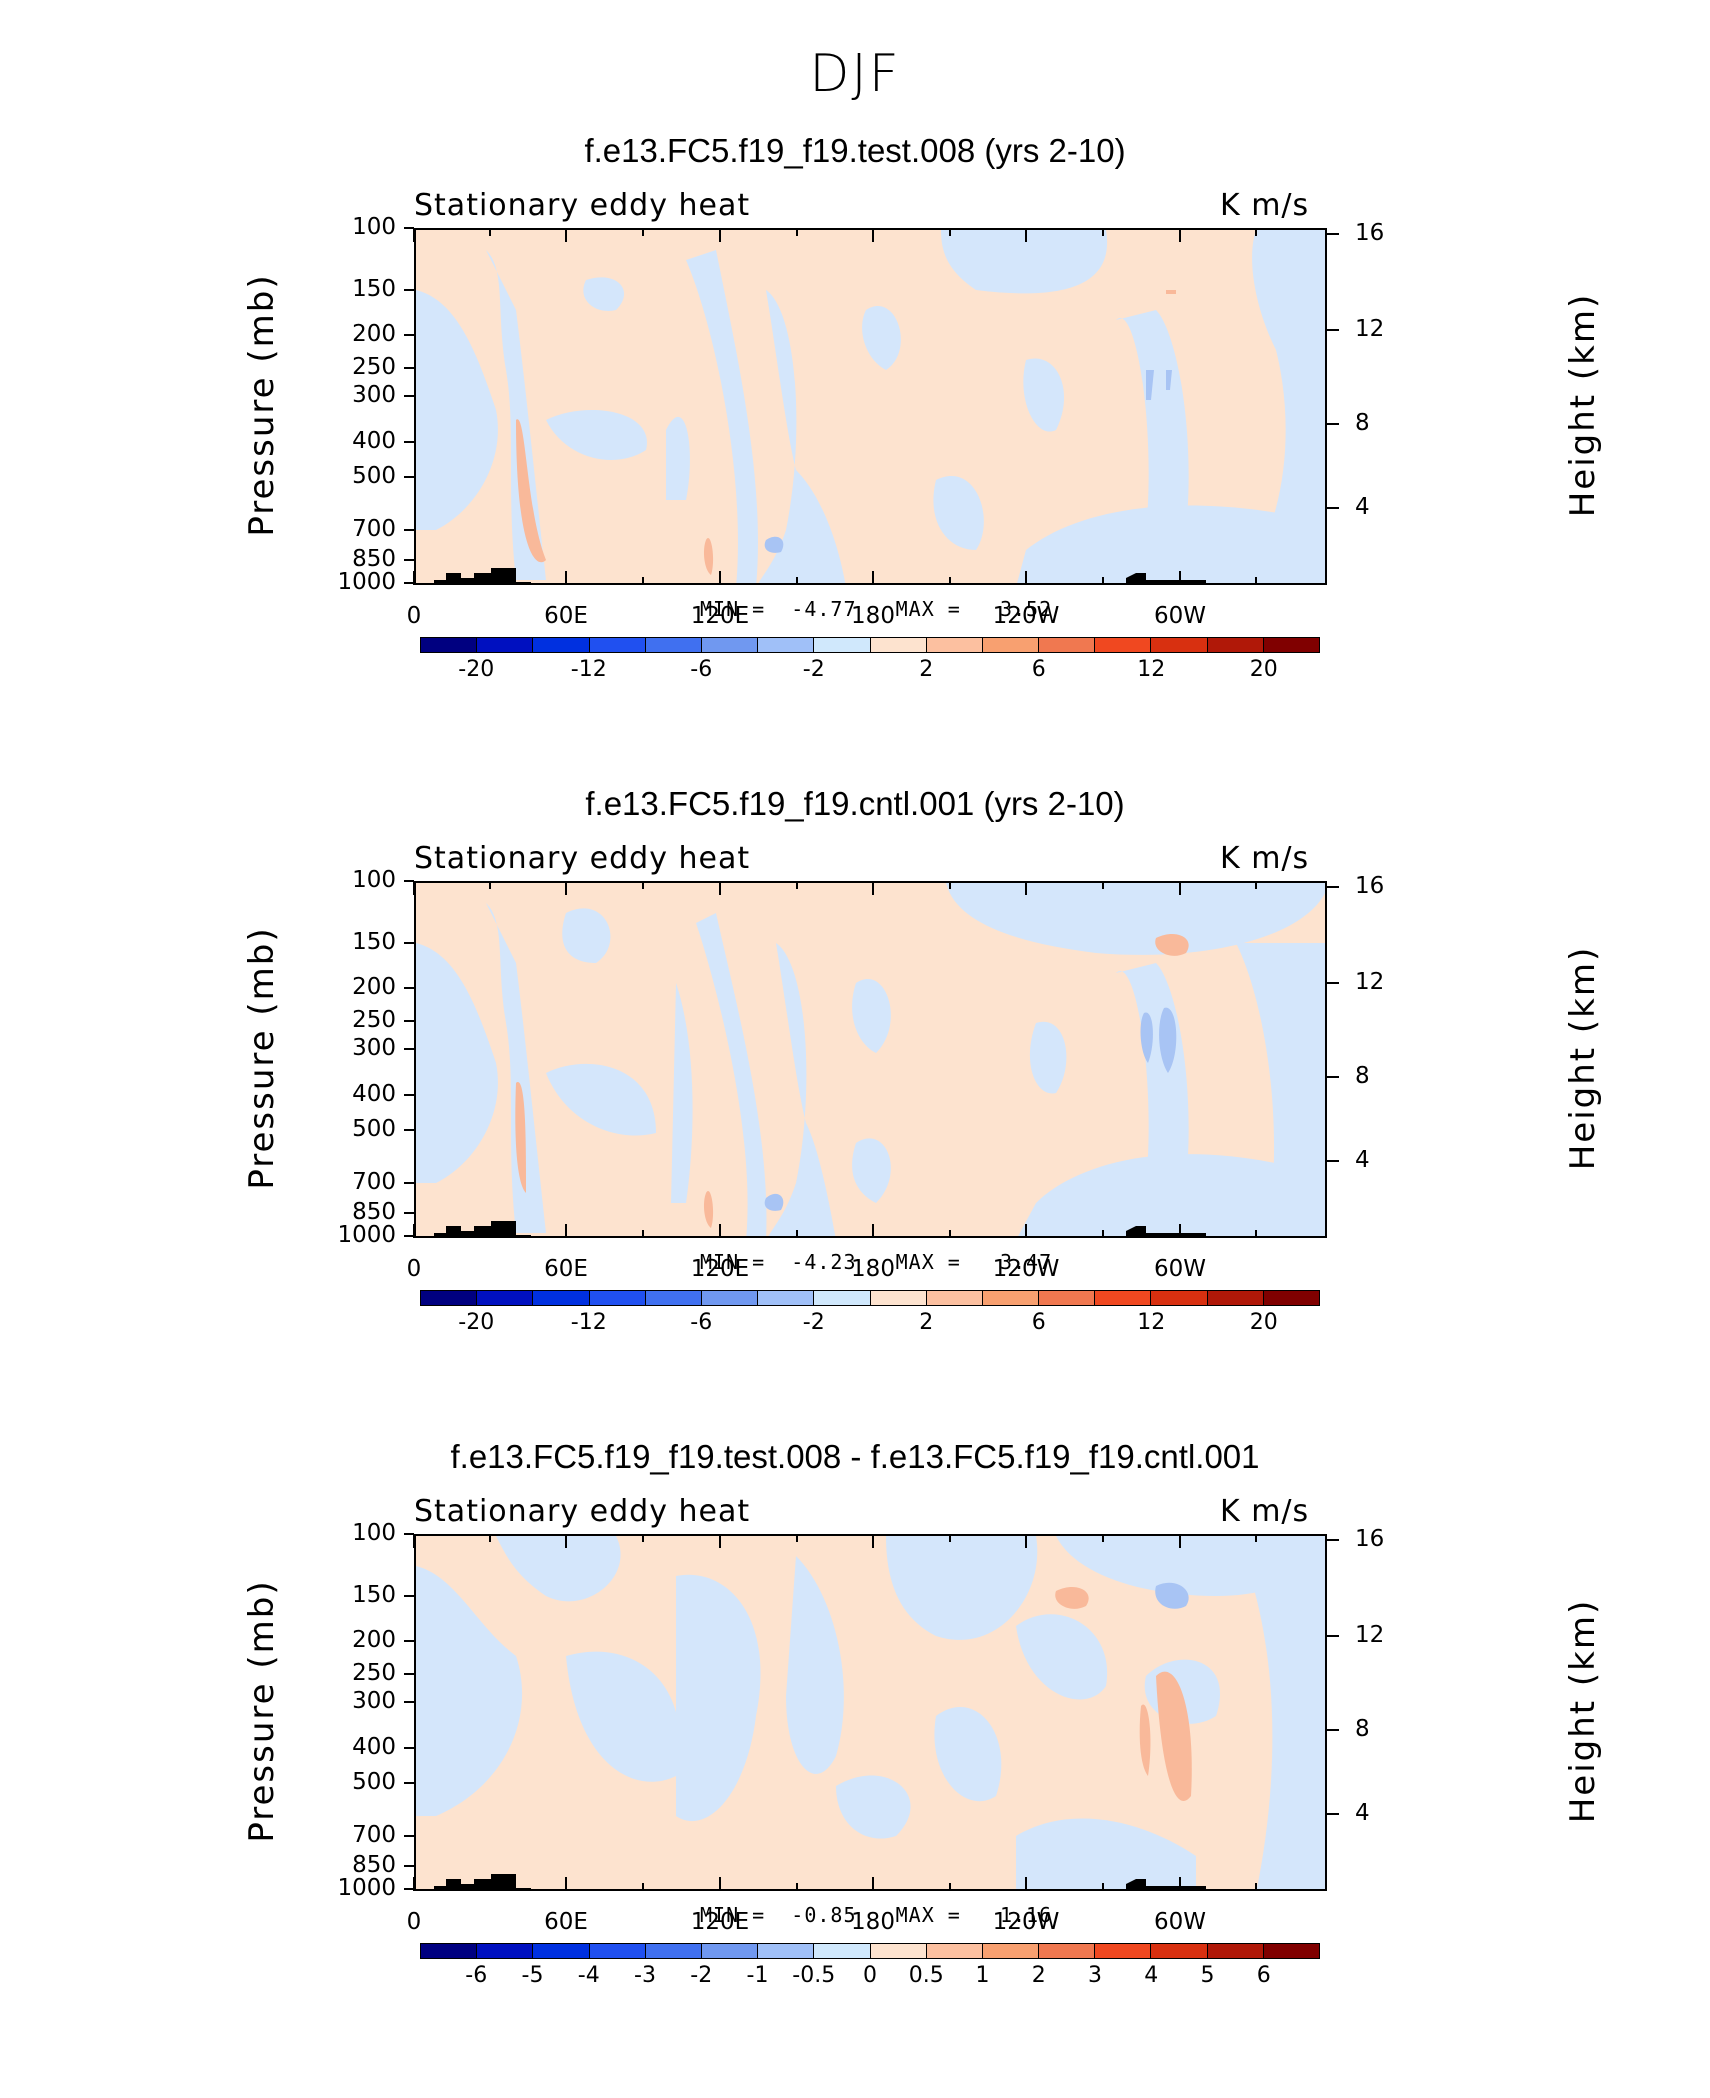 The width and height of the screenshot is (1710, 2098). What do you see at coordinates (476, 1975) in the screenshot?
I see `colorbar-label: -6` at bounding box center [476, 1975].